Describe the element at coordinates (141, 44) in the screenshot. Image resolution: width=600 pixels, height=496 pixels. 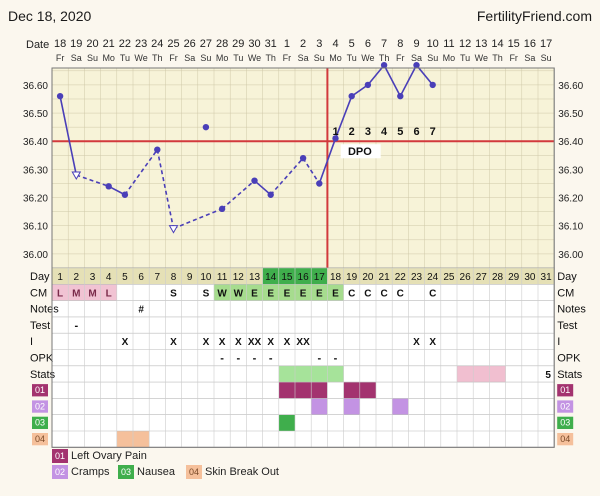
I see `date-tick: 23` at that location.